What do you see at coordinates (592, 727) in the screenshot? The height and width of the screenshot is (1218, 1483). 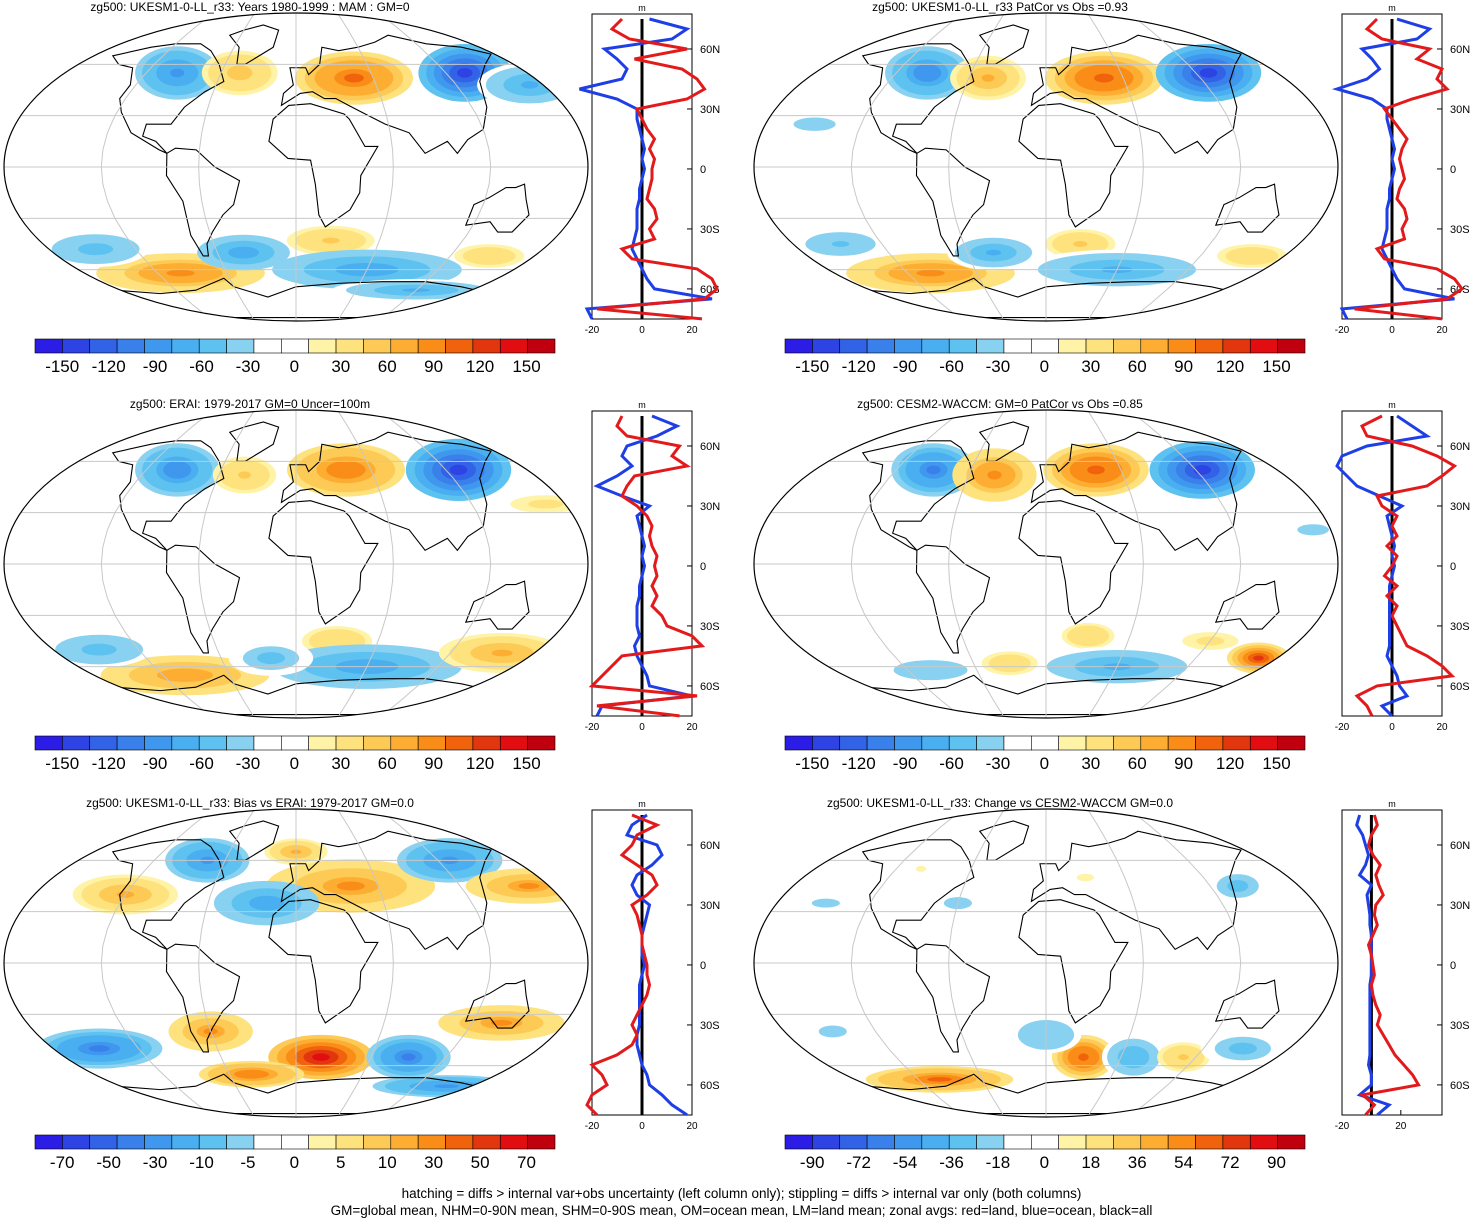 I see `profile-xtick-label: -20` at bounding box center [592, 727].